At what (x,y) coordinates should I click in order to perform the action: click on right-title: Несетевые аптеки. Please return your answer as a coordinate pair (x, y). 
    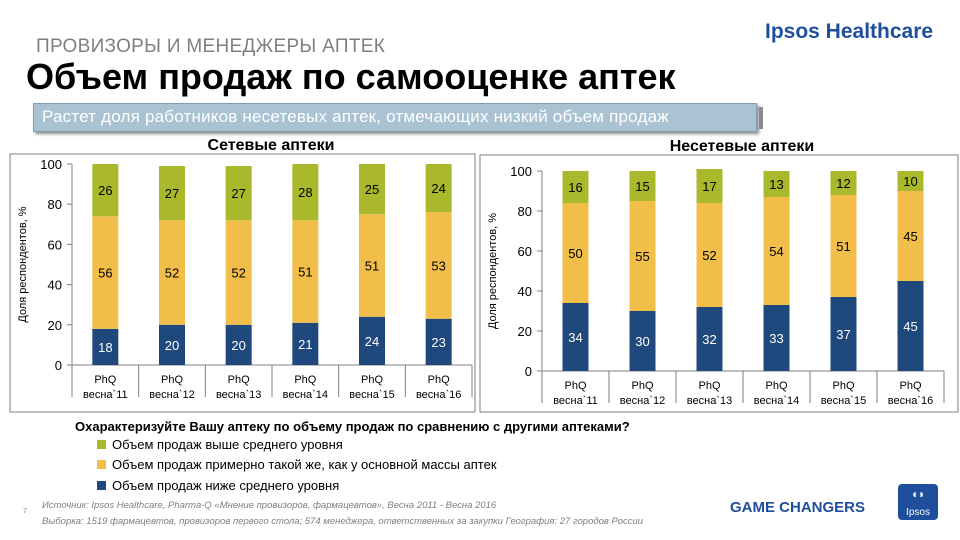
    Looking at the image, I should click on (742, 146).